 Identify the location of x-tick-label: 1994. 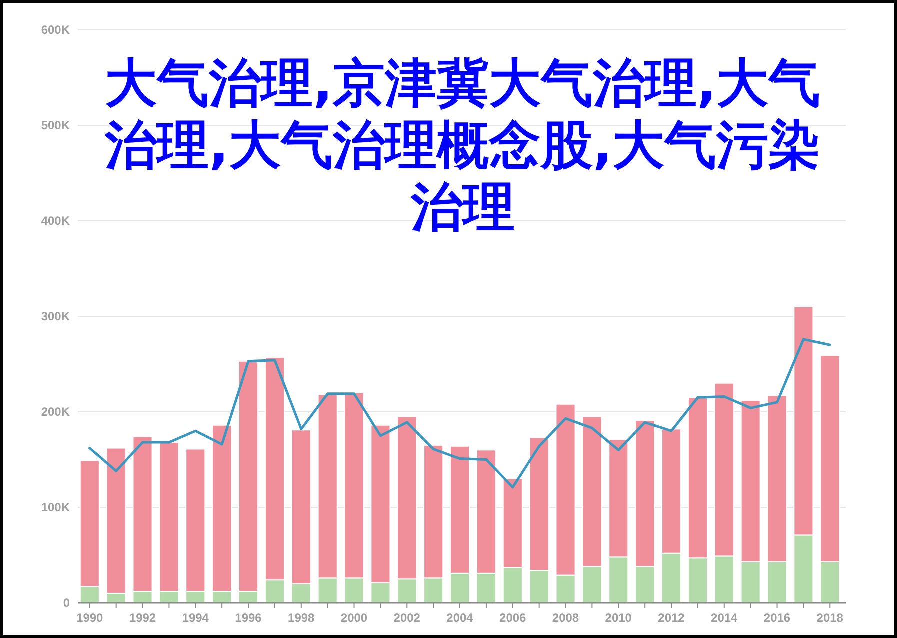
(196, 618).